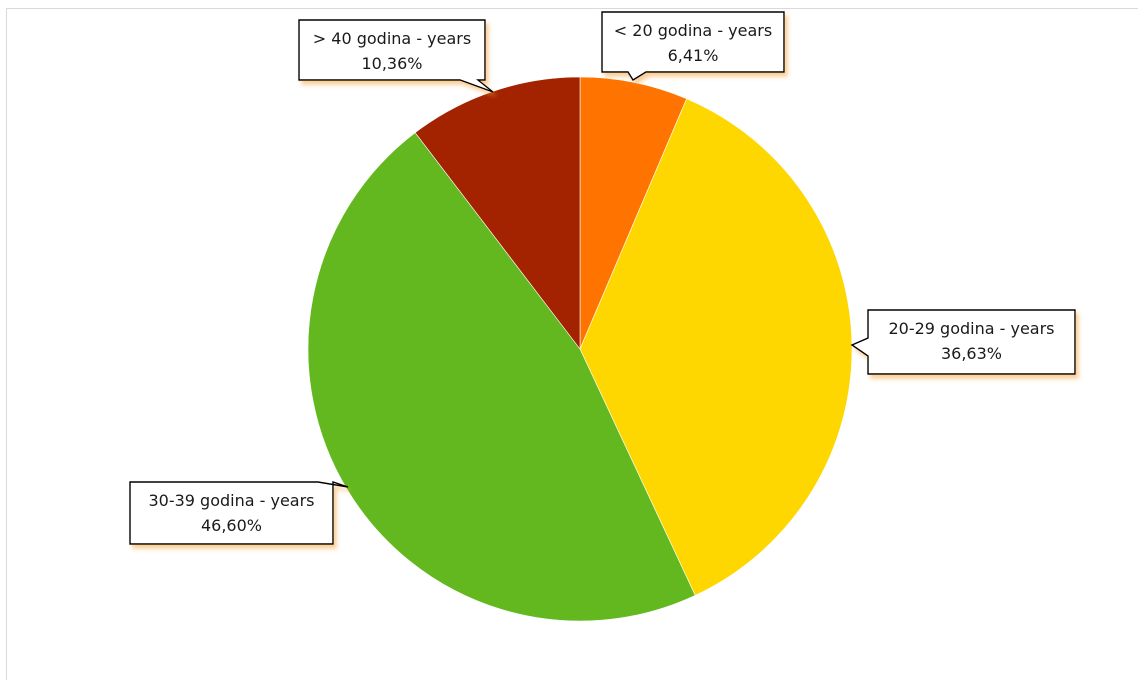 The height and width of the screenshot is (680, 1138). Describe the element at coordinates (231, 500) in the screenshot. I see `slice-category-label: 30-39 godina - years` at that location.